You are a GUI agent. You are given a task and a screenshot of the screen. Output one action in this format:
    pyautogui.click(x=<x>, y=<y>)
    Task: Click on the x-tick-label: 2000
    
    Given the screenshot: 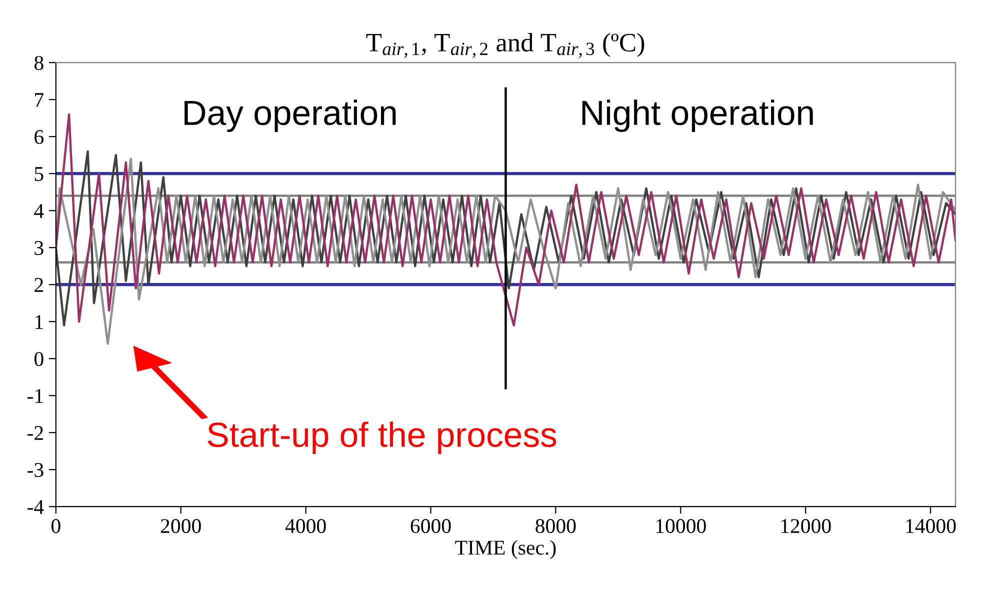 What is the action you would take?
    pyautogui.click(x=180, y=526)
    